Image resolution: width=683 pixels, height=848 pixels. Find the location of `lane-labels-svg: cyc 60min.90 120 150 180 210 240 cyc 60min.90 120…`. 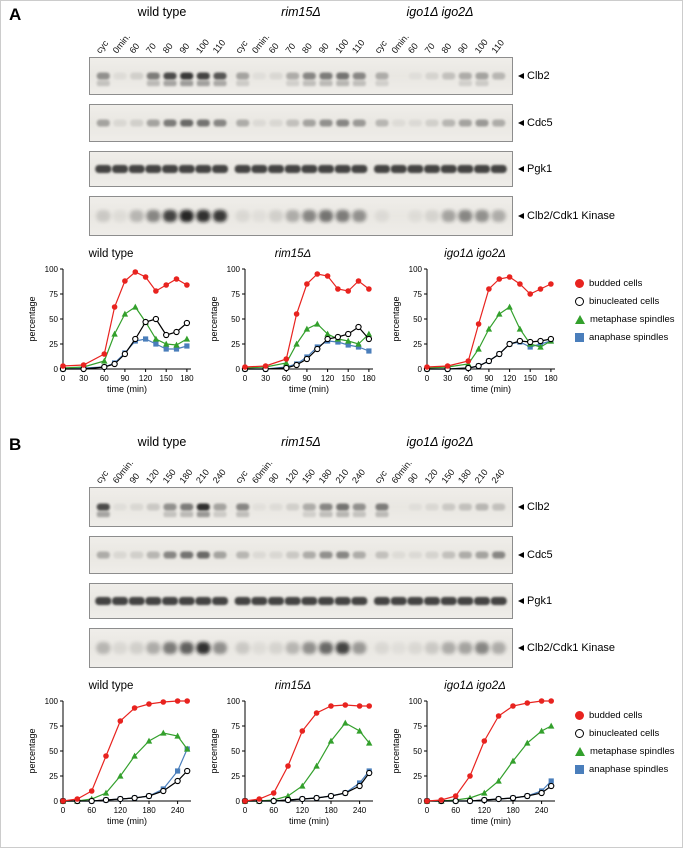

lane-labels-svg: cyc 60min.90 120 150 180 210 240 cyc 60min.90 120… is located at coordinates (300, 471).